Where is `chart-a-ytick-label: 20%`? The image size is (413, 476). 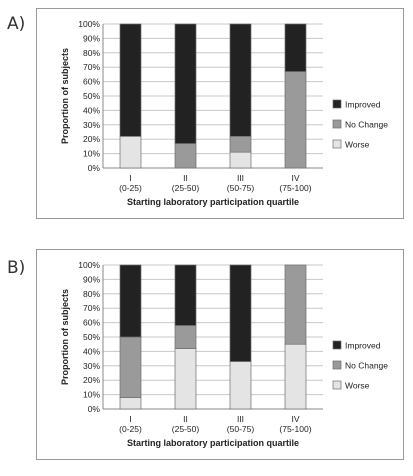
chart-a-ytick-label: 20% is located at coordinates (91, 139).